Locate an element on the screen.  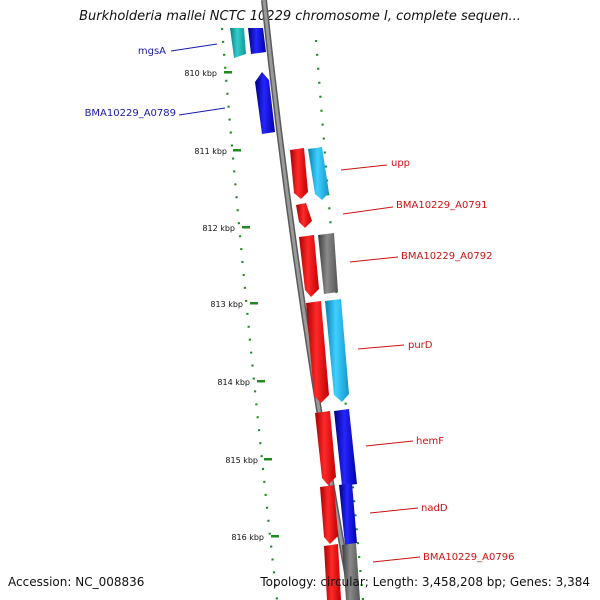
gene-upp-partner-arrow is located at coordinates (318, 173).